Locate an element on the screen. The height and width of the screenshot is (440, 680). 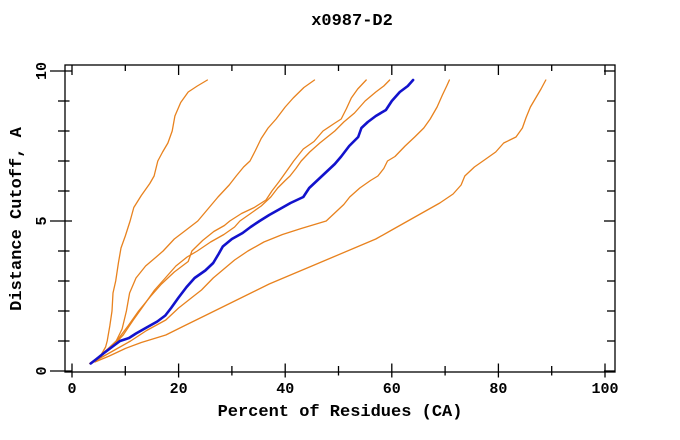
x-tick-label: 100 is located at coordinates (604, 389).